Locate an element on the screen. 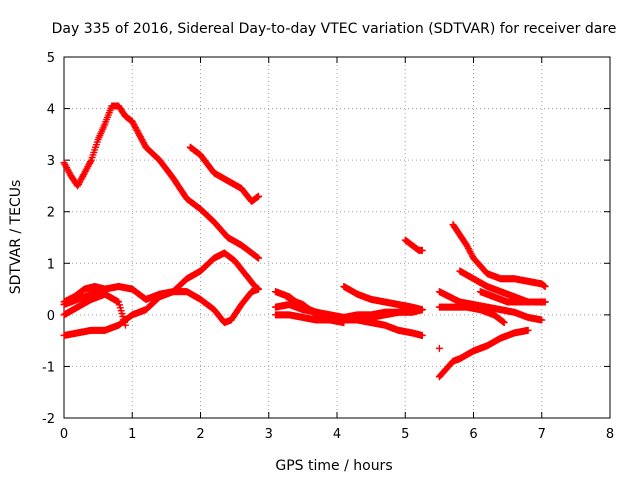 Image resolution: width=640 pixels, height=480 pixels. y-tick-label: -1 is located at coordinates (48, 367).